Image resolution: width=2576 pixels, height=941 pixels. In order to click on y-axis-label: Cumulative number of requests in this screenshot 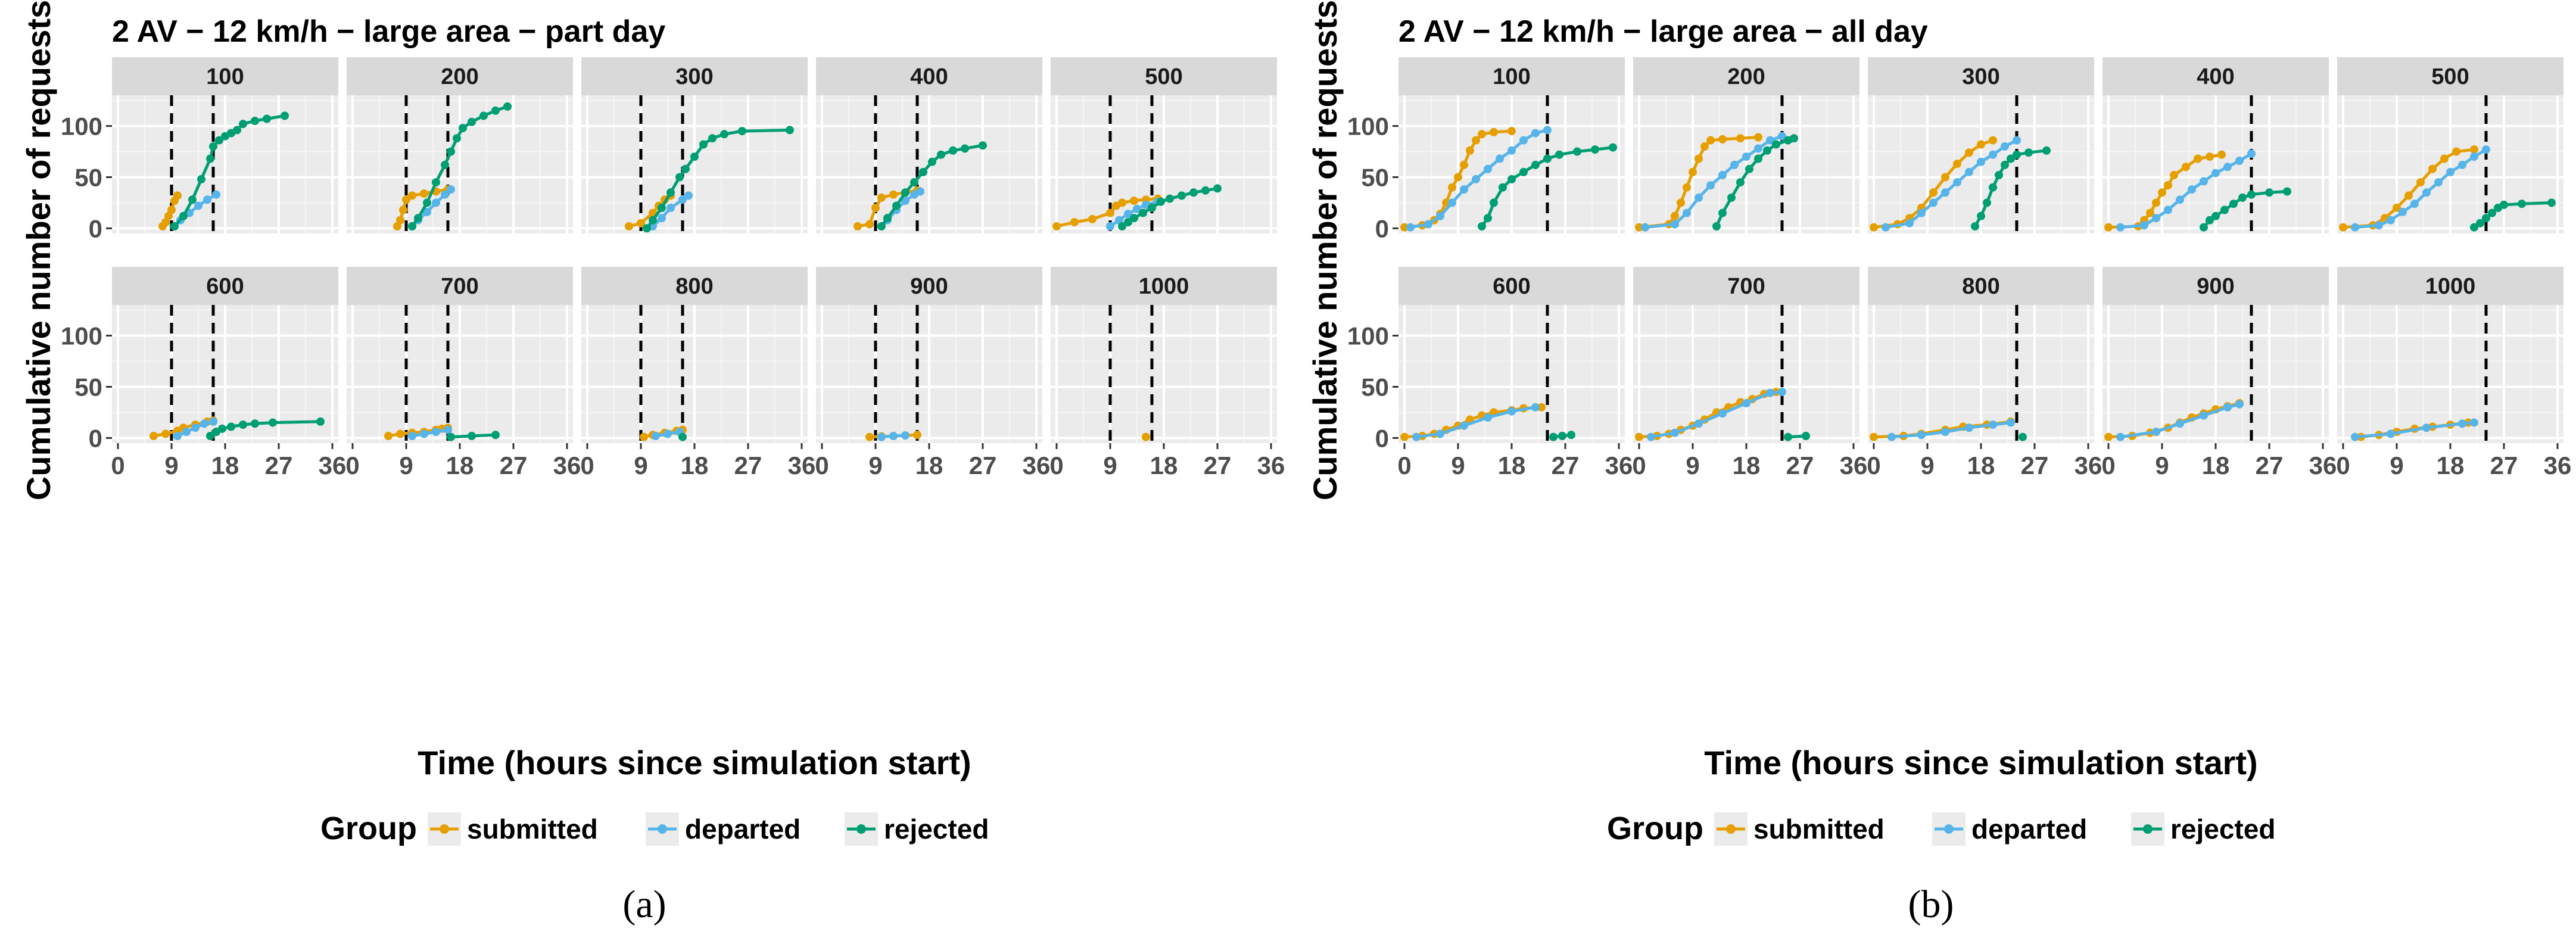, I will do `click(1325, 250)`.